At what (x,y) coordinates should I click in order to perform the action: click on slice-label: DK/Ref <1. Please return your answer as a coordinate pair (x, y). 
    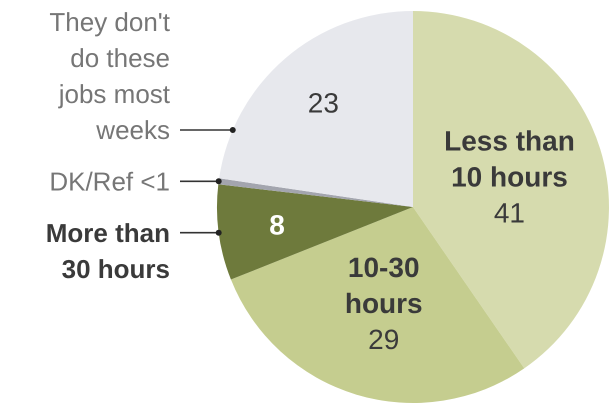
    Looking at the image, I should click on (109, 181).